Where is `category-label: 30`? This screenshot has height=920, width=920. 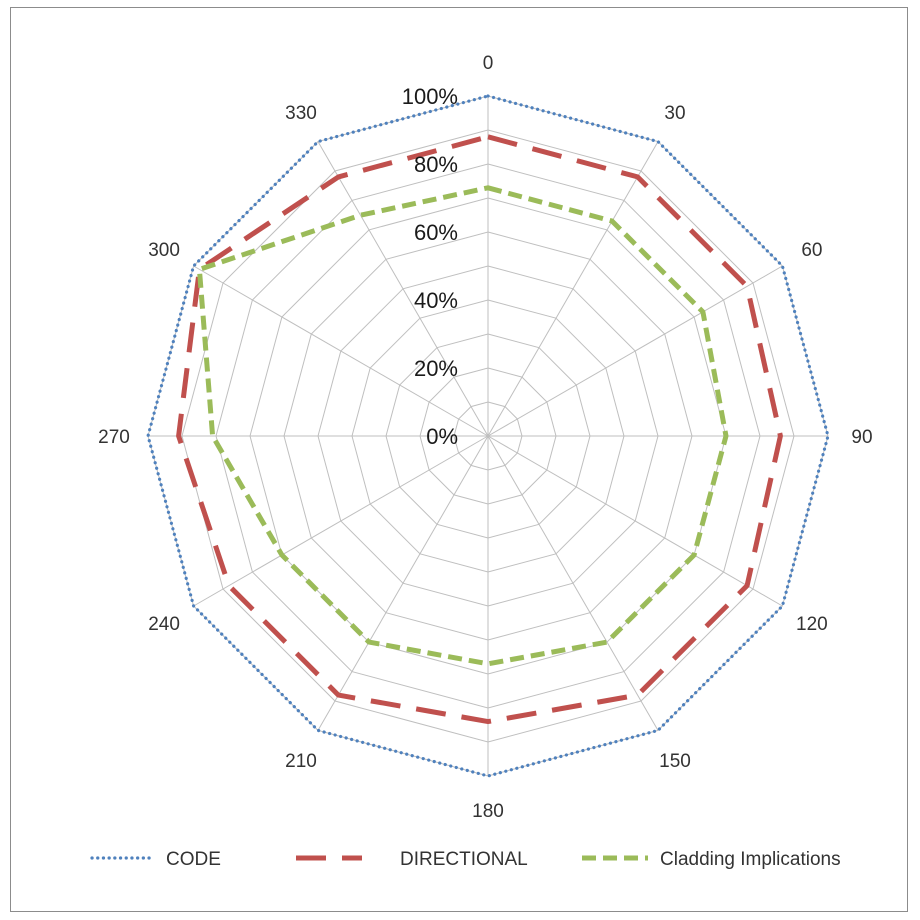
category-label: 30 is located at coordinates (674, 113).